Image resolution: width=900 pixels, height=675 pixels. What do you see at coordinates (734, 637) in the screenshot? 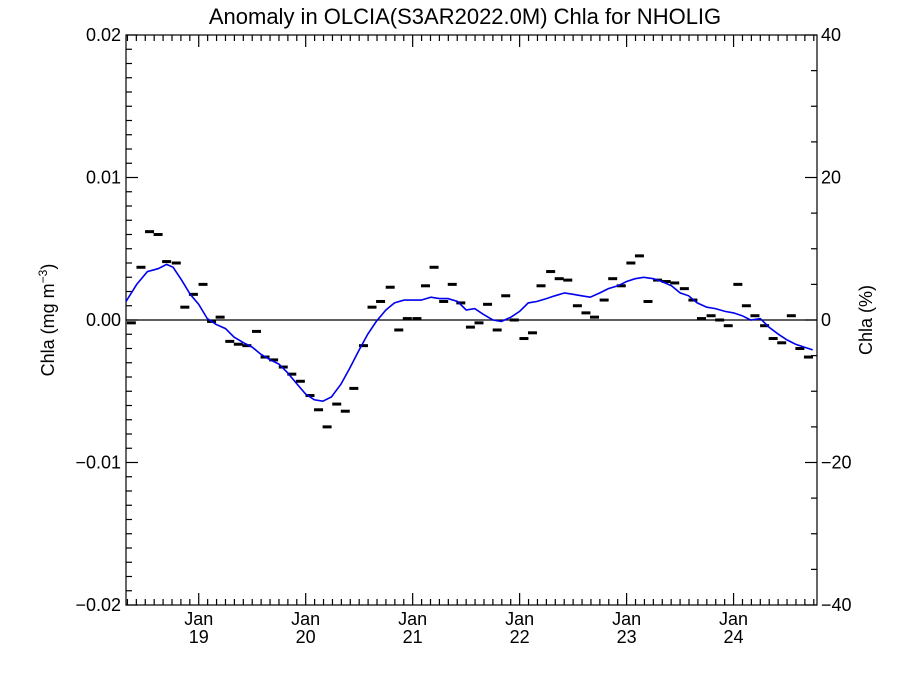
I see `x-tick-year: 24` at bounding box center [734, 637].